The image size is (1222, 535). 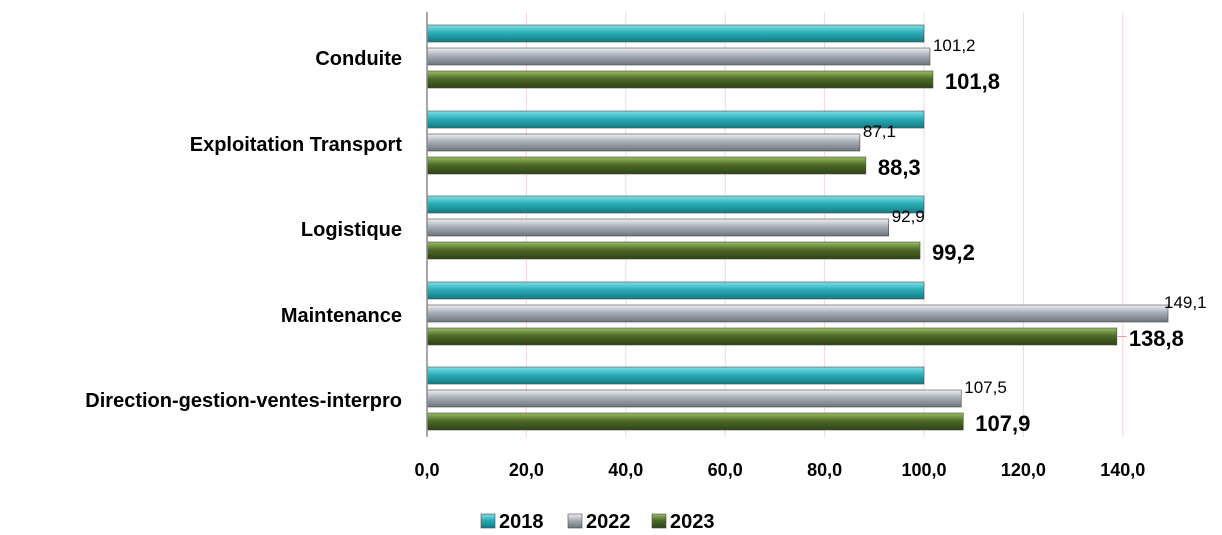 I want to click on value-label-2023: 107,9, so click(x=1002, y=423).